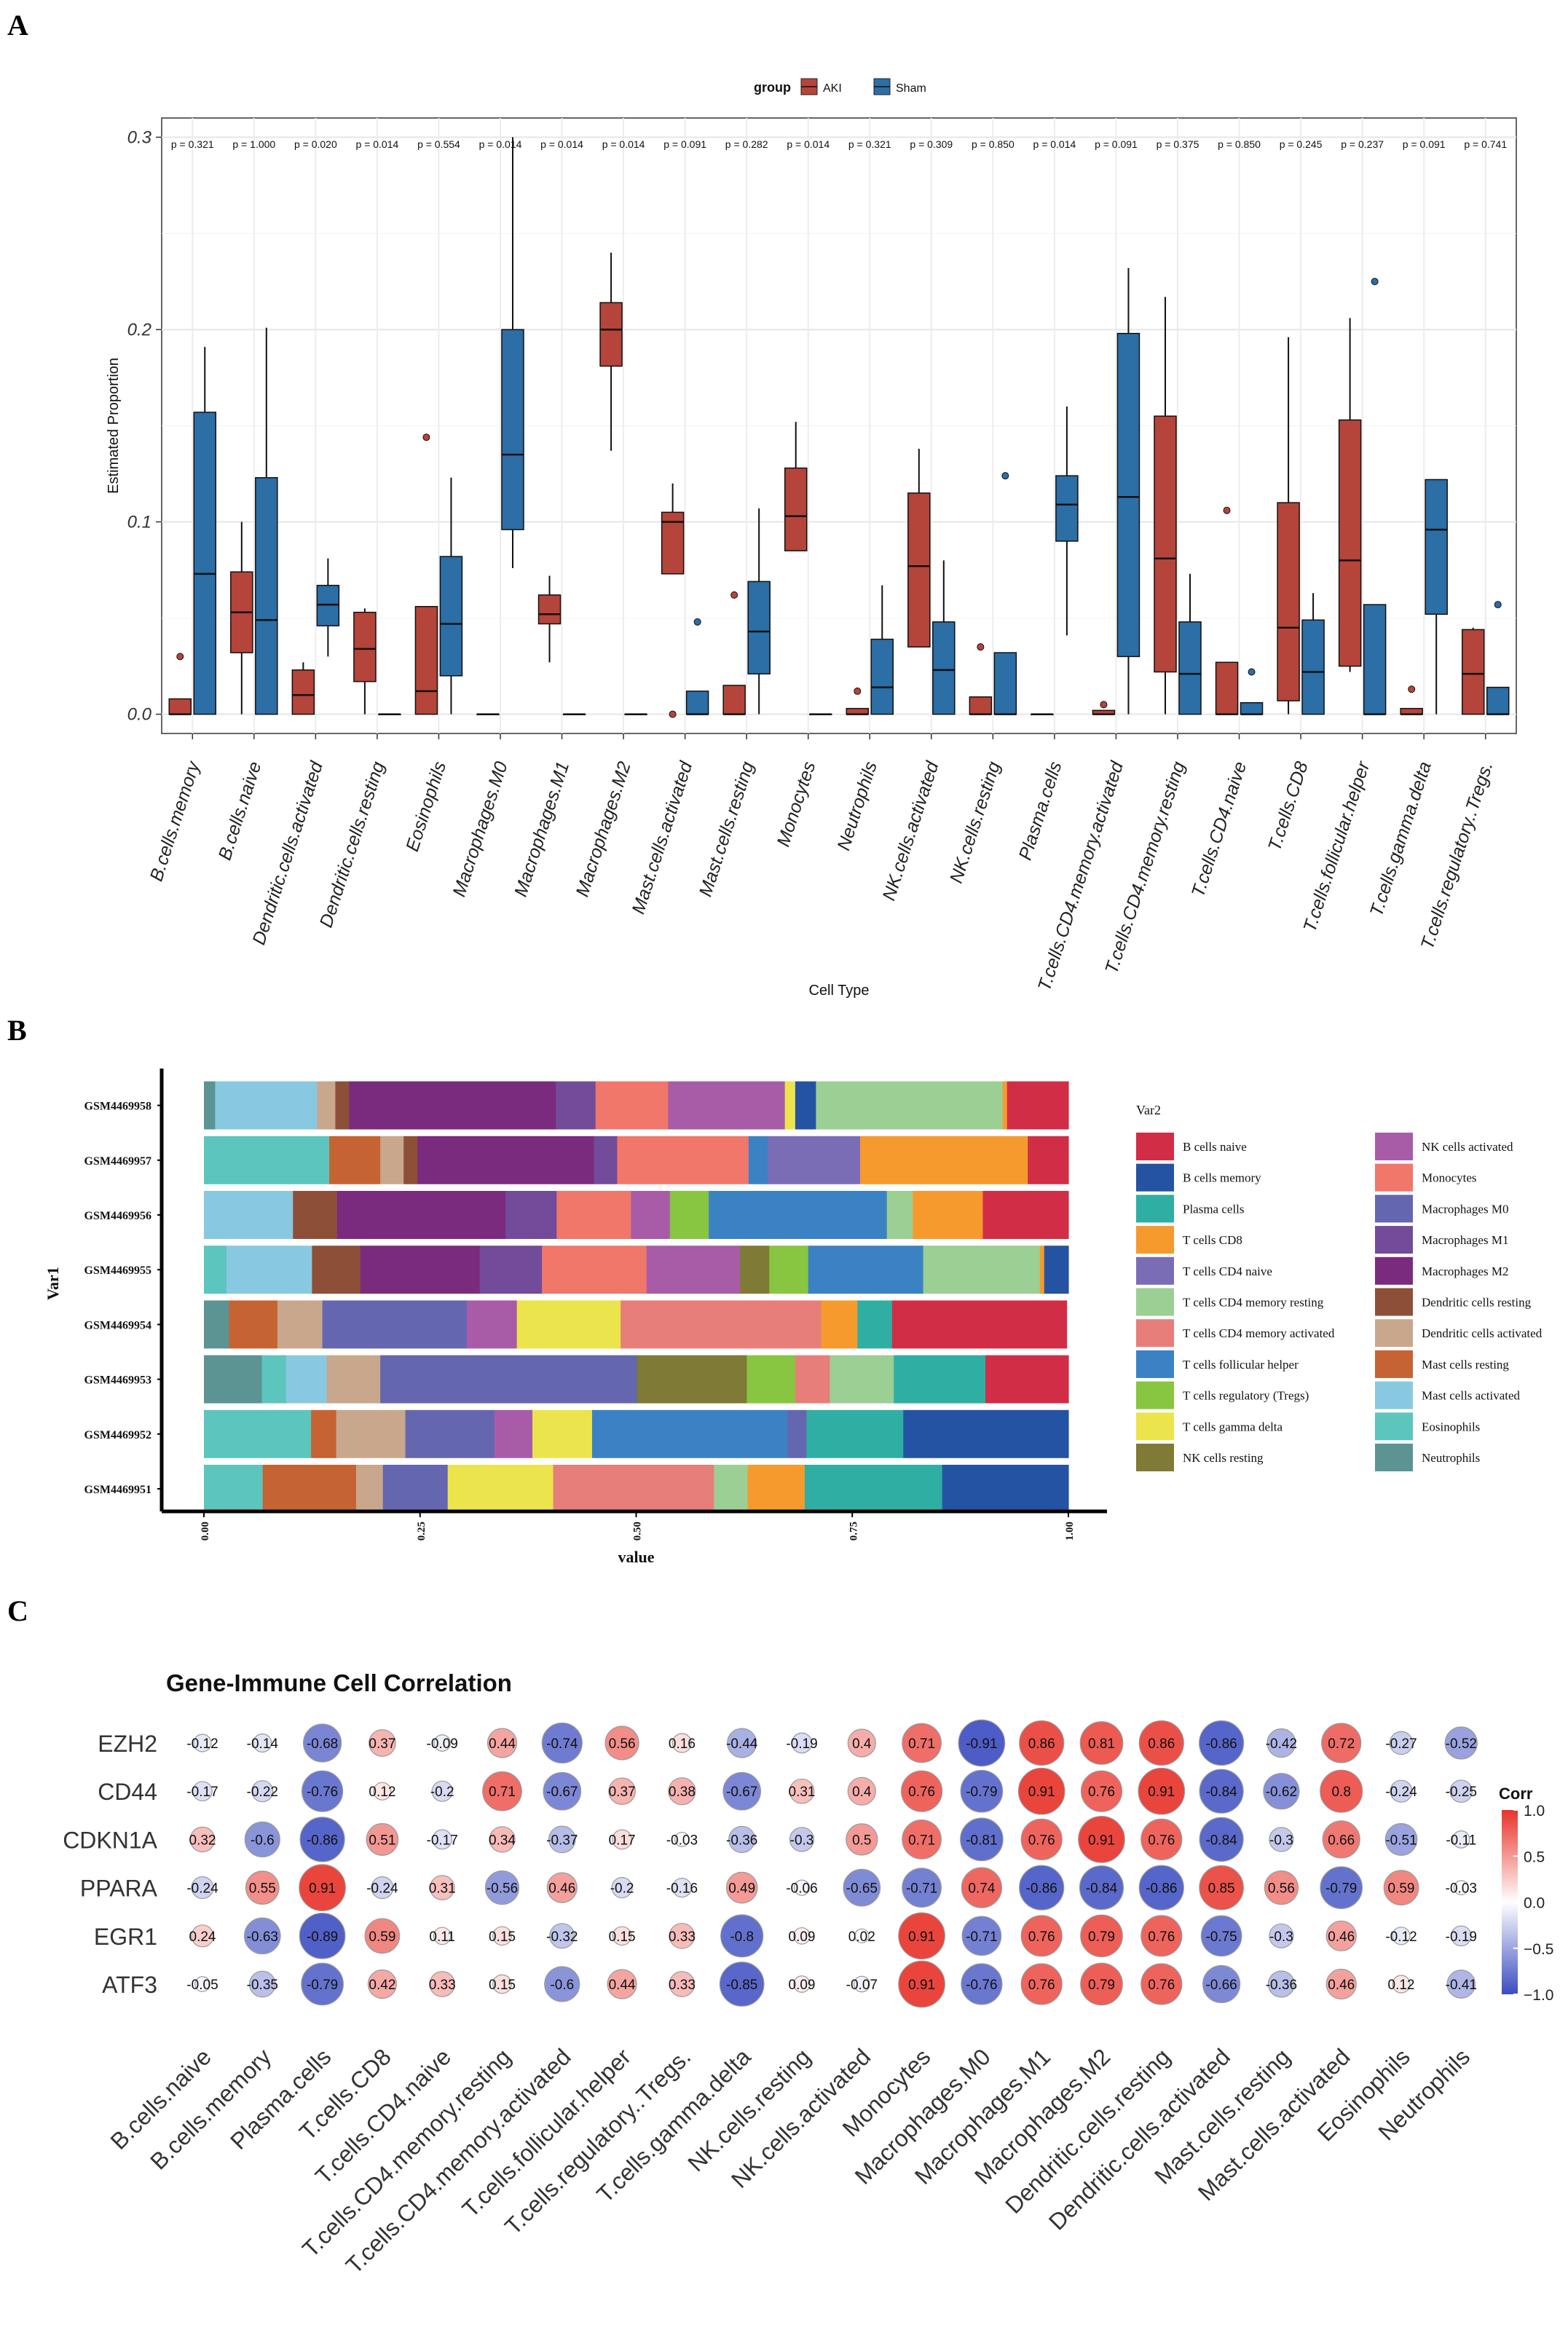  I want to click on correlation-value: -0.6, so click(263, 1840).